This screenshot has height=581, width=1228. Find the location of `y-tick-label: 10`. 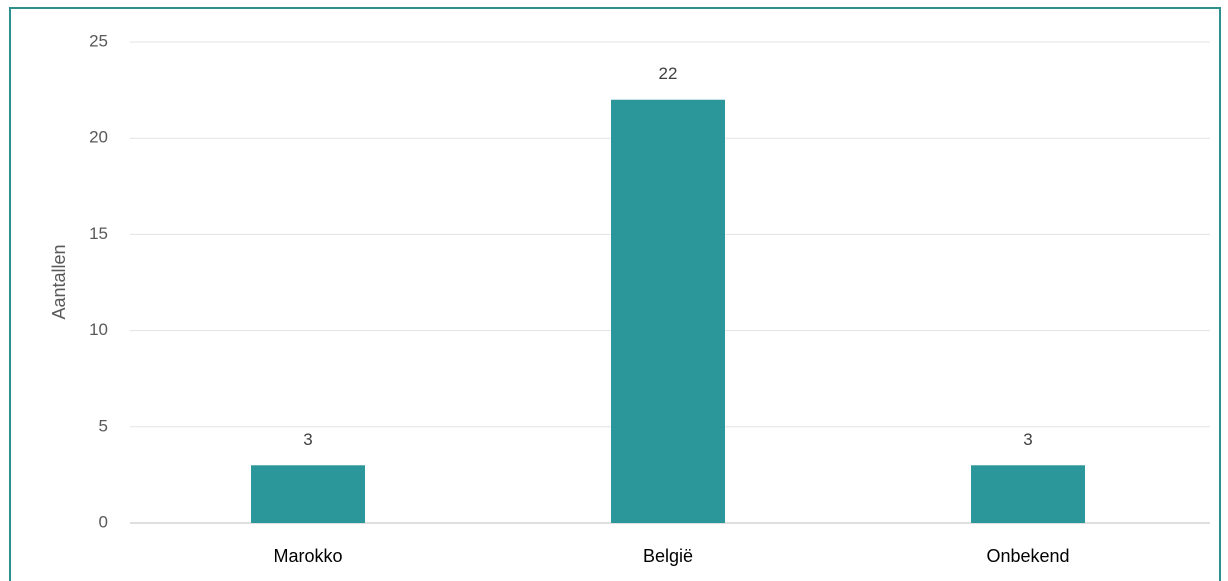

y-tick-label: 10 is located at coordinates (98, 329).